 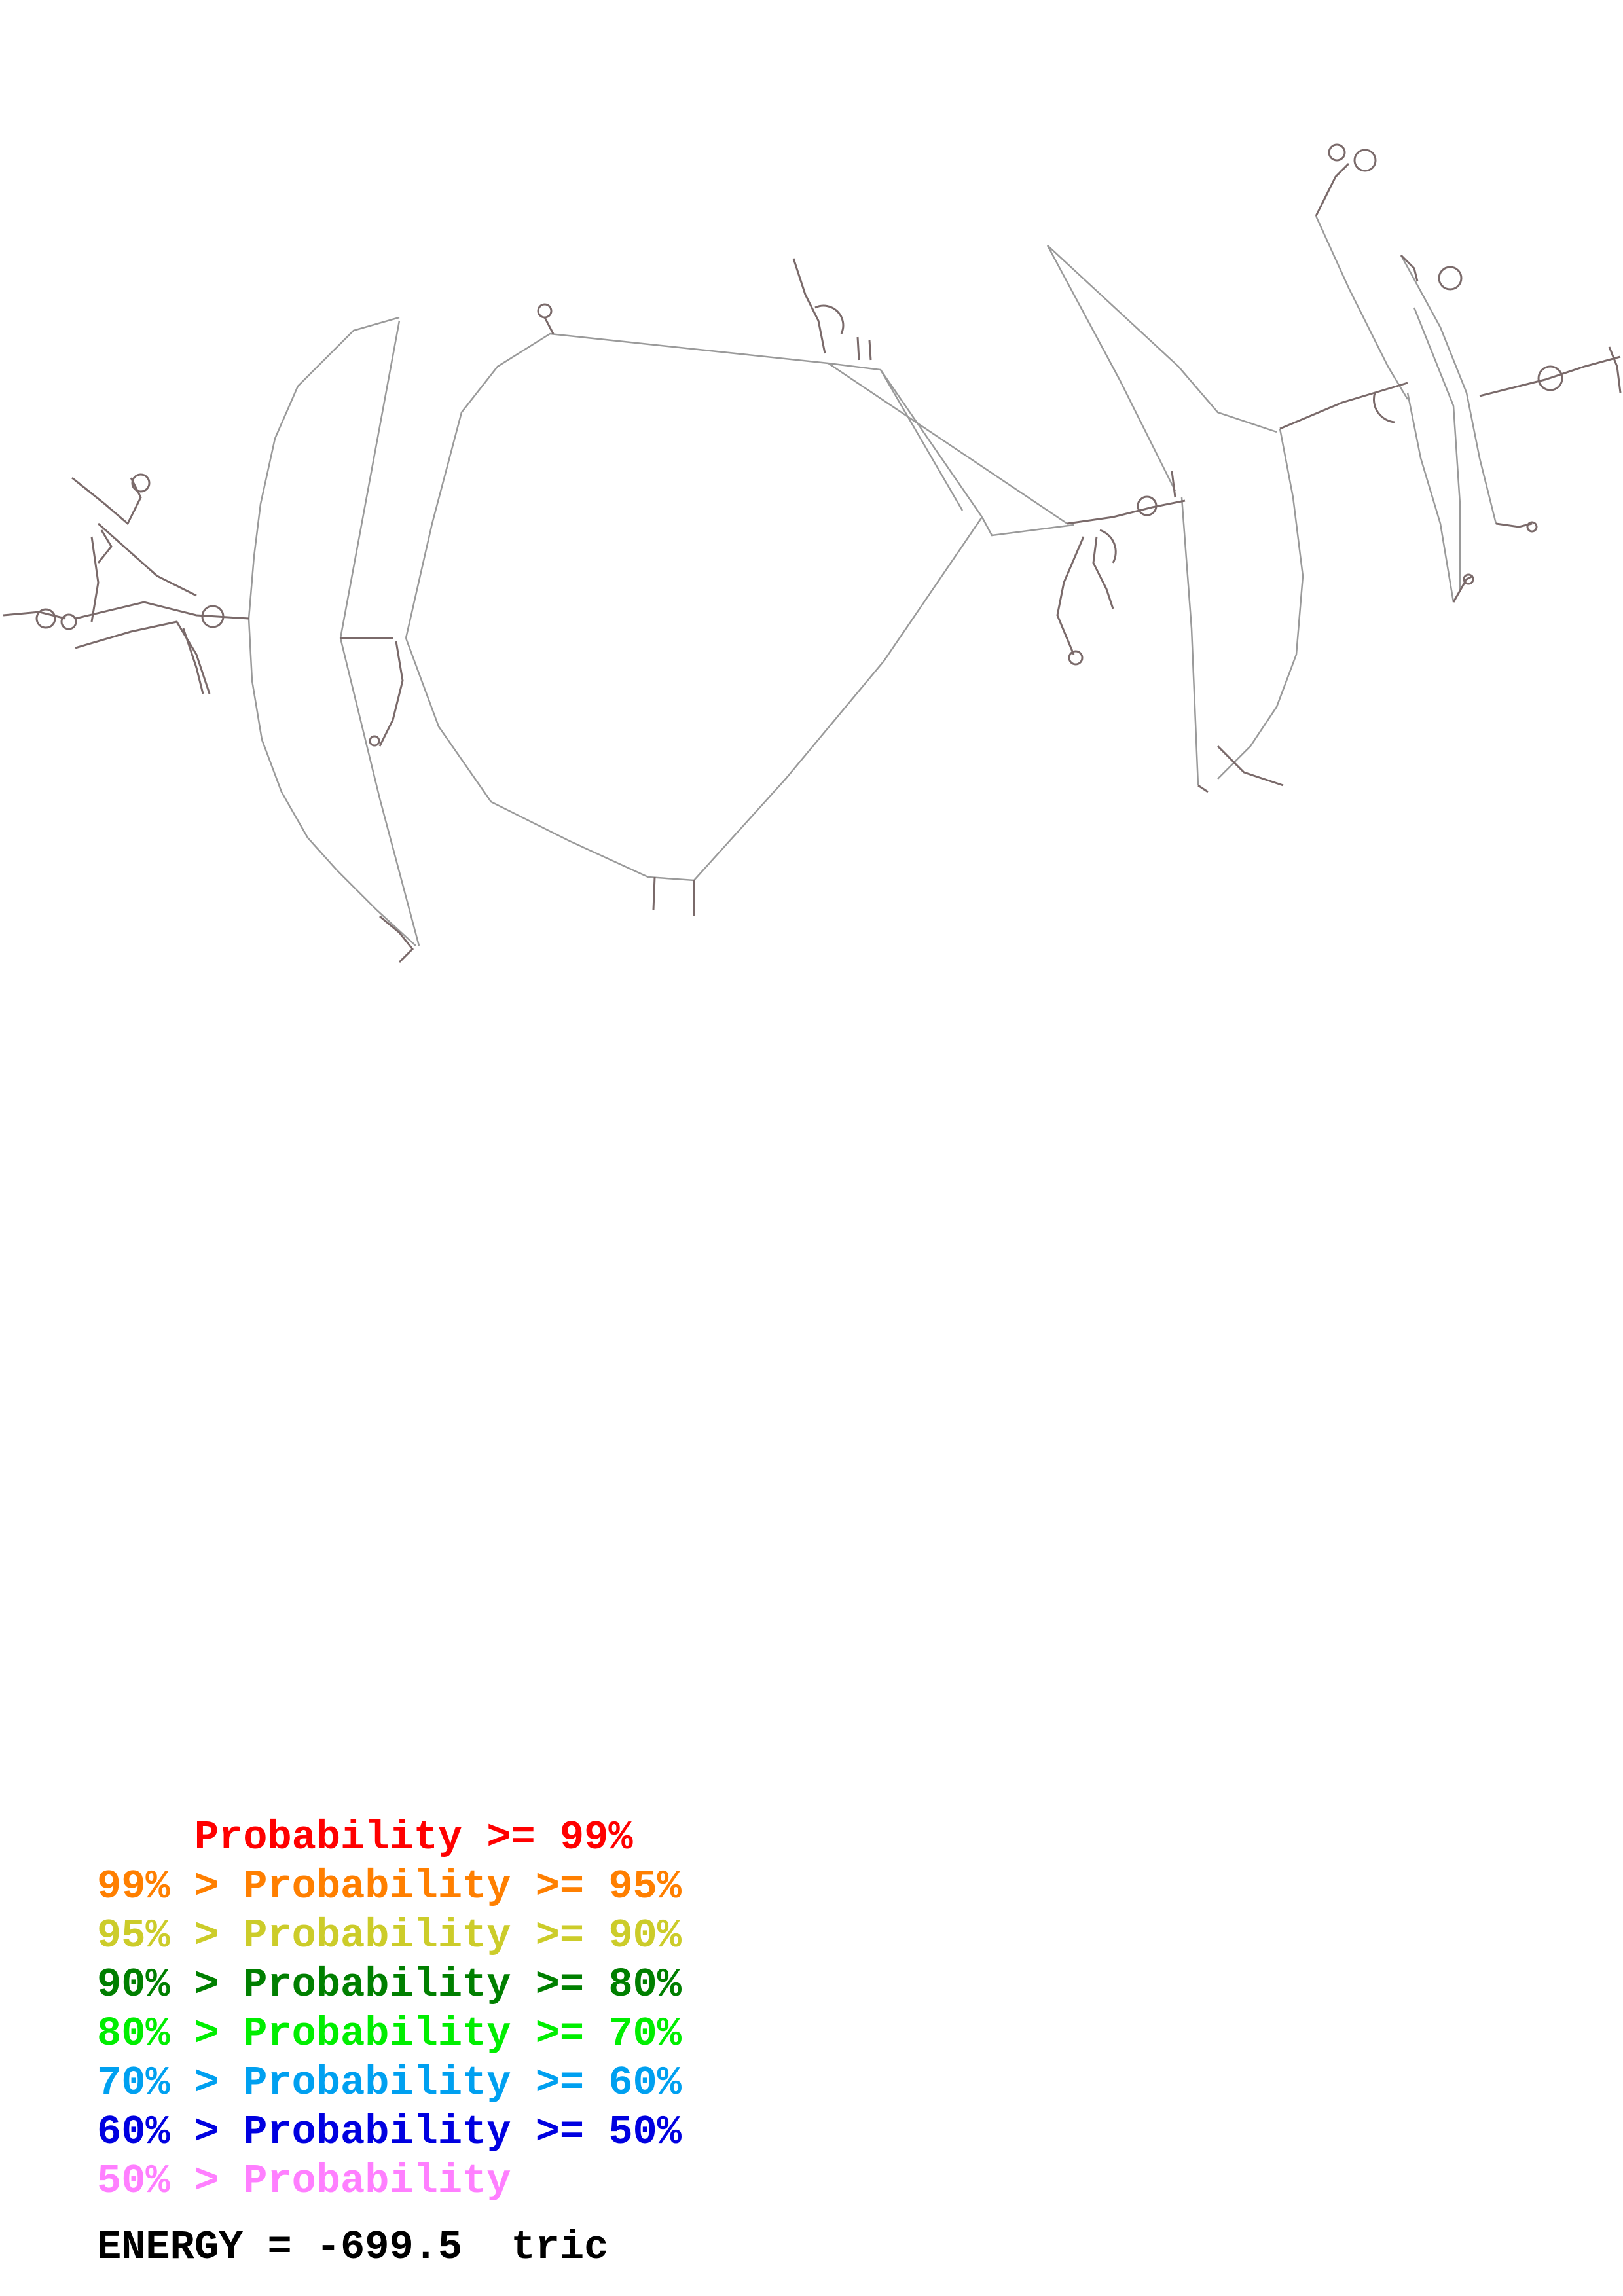 I want to click on energy-readout: ENERGY = -699.5 tric, so click(x=352, y=2247).